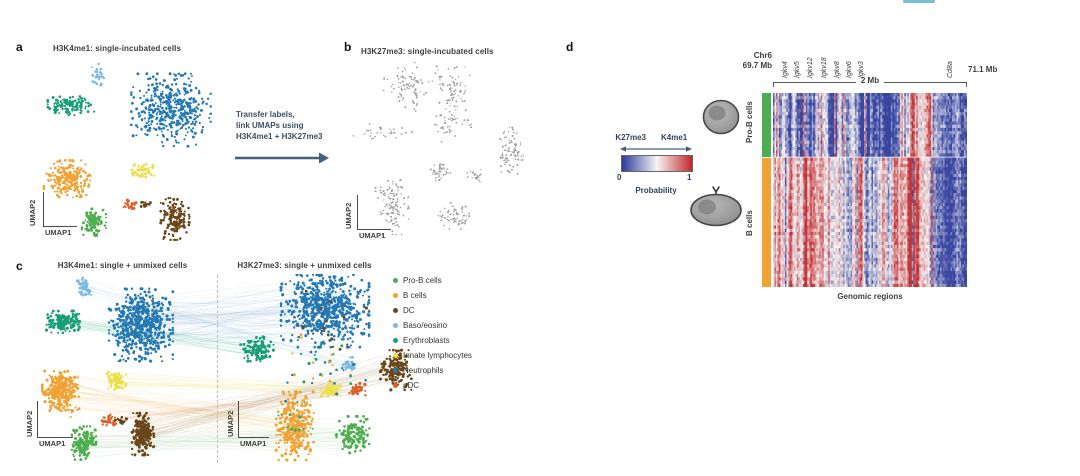 This screenshot has width=1080, height=476. Describe the element at coordinates (348, 215) in the screenshot. I see `panel-b-y-axis-label: UMAP2` at that location.